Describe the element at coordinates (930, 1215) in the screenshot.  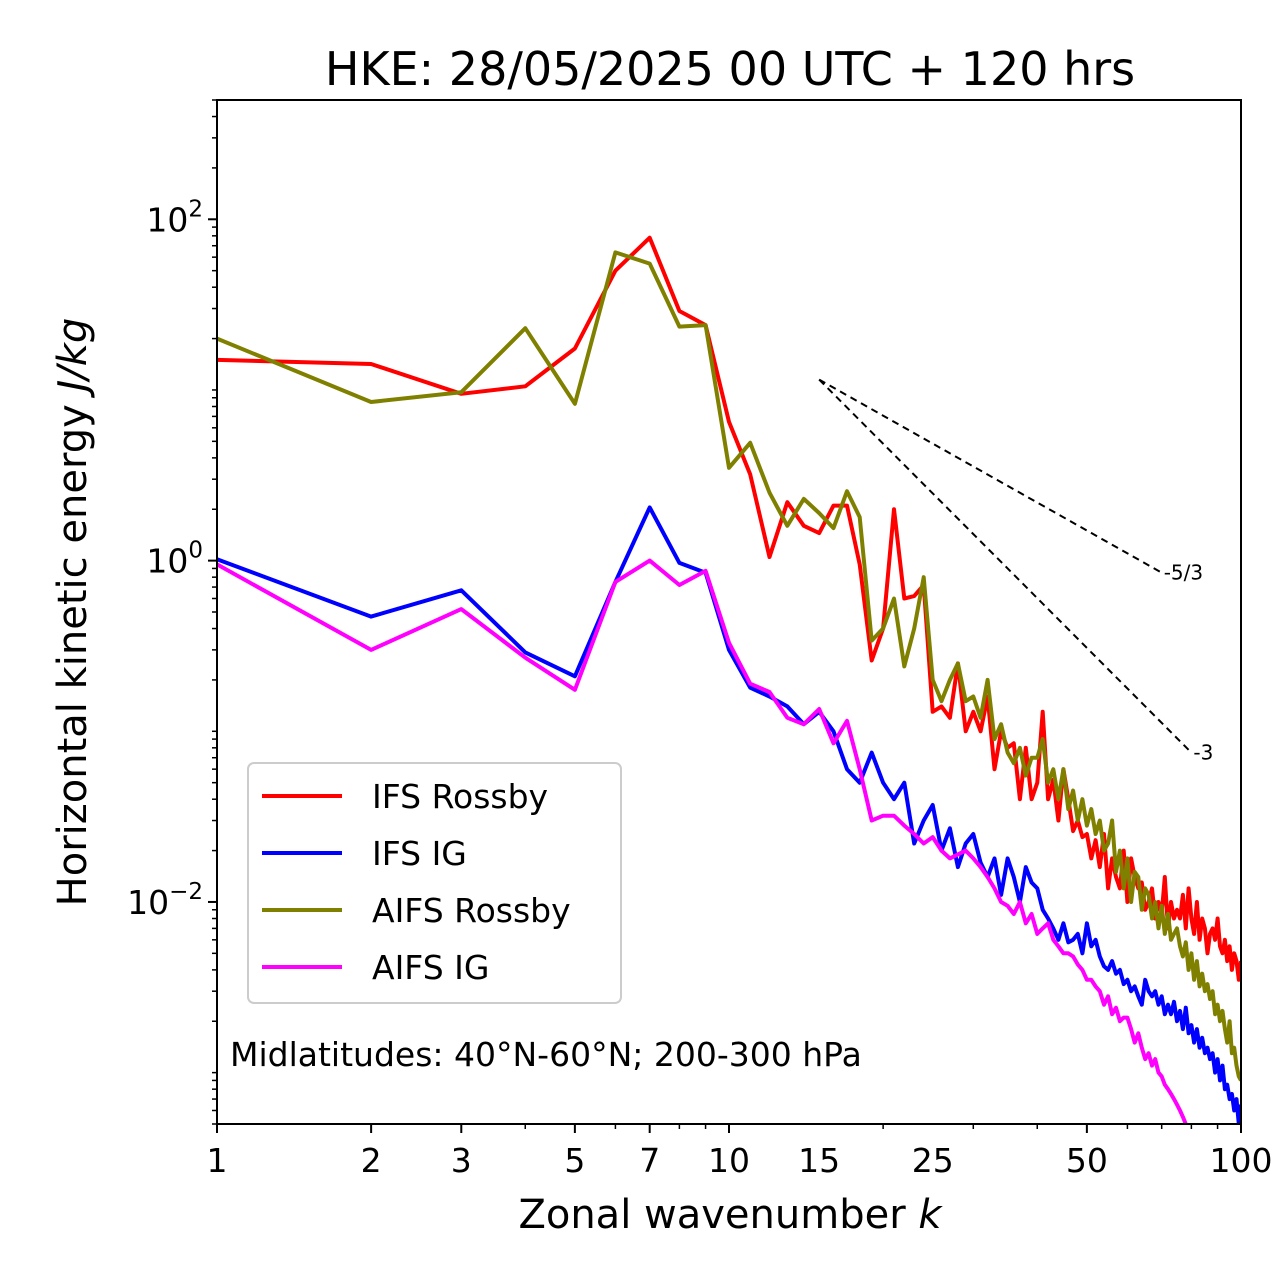
I see `x-axis-label-var: k` at that location.